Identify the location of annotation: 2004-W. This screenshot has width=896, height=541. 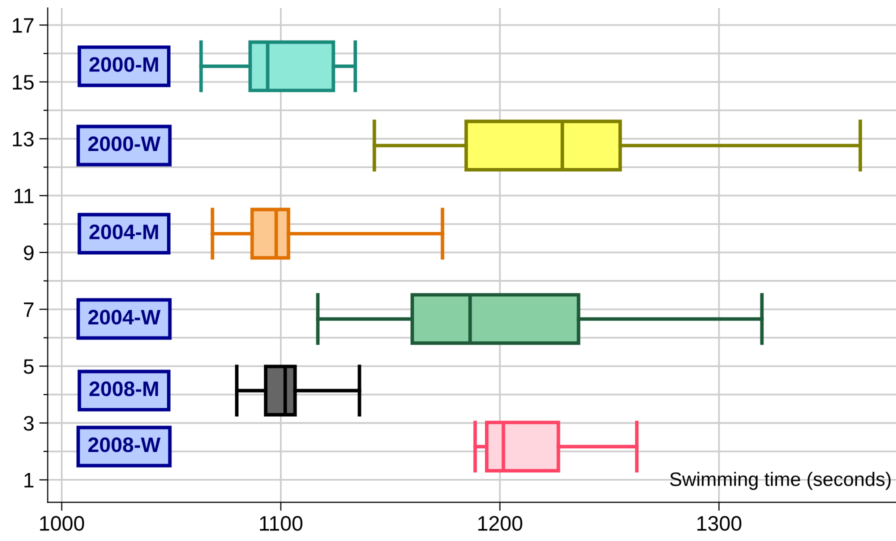
(124, 317).